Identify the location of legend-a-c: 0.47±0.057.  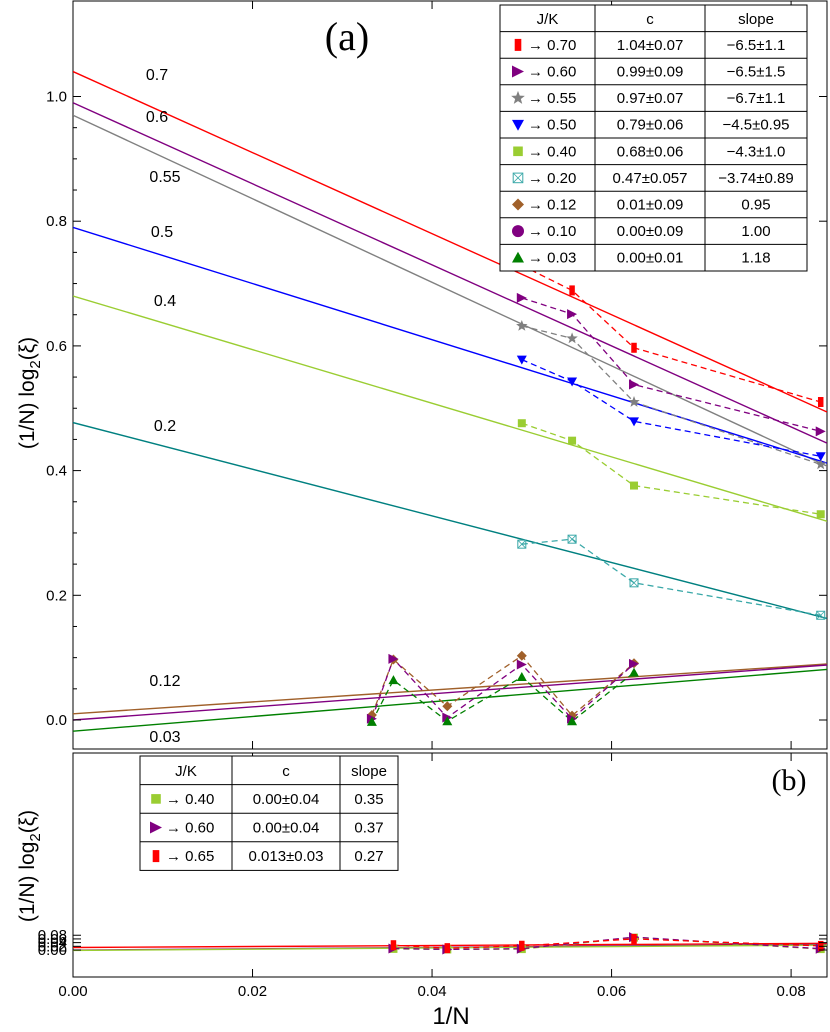
(650, 178).